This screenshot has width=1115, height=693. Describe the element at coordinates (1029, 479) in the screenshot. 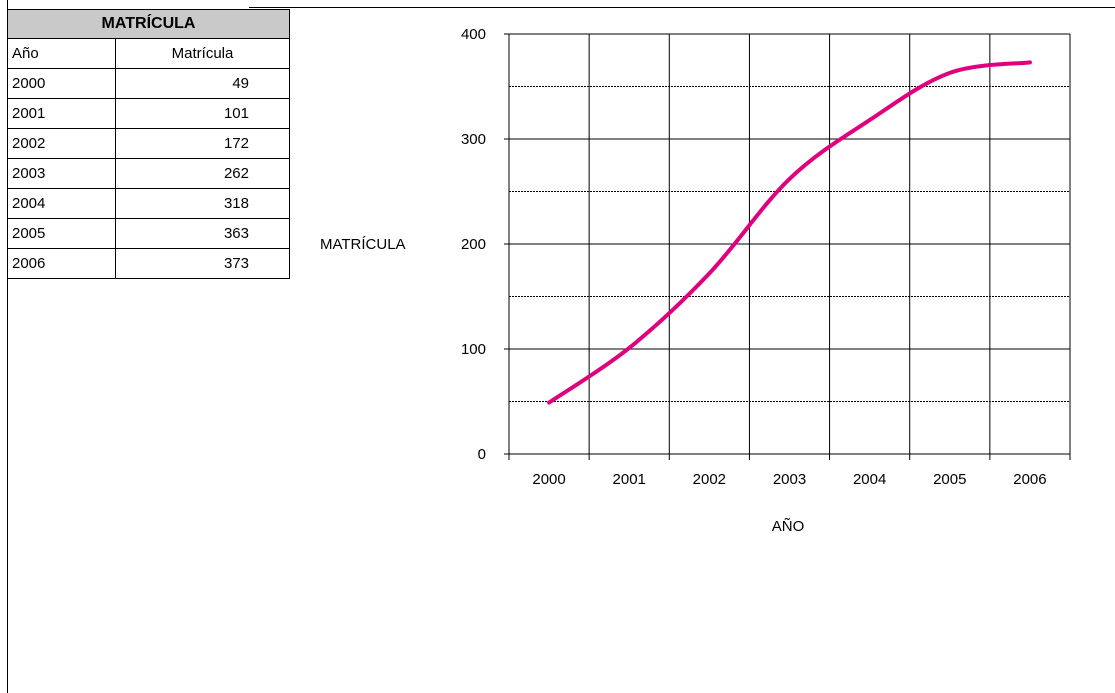

I see `x-tick-label: 2006` at that location.